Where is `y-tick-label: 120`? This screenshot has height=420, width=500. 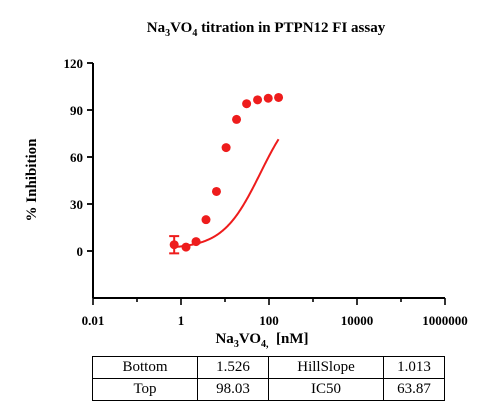 y-tick-label: 120 is located at coordinates (74, 63).